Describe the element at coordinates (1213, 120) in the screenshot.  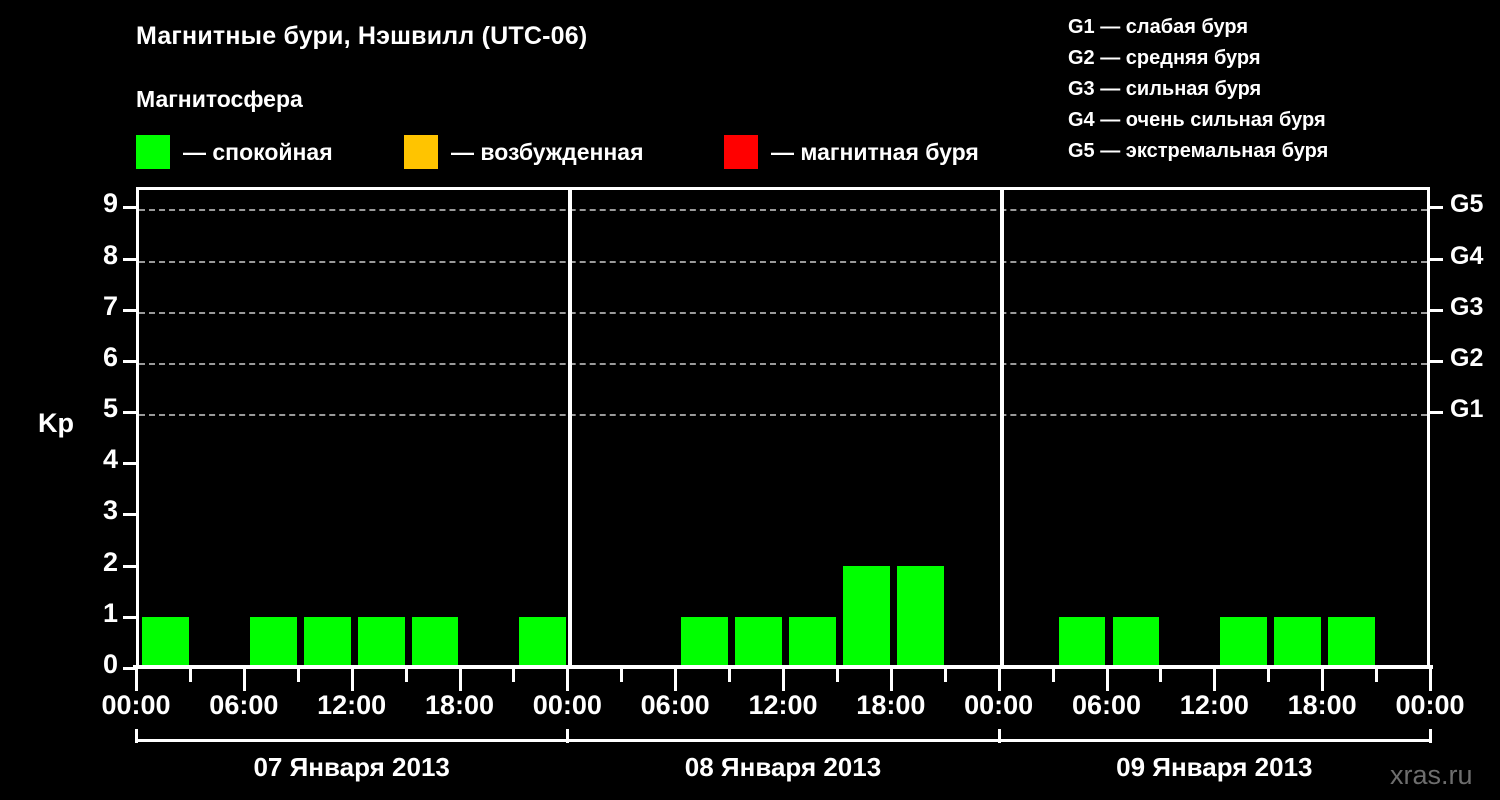
I see `g-scale-text-g4: — очень сильная буря` at that location.